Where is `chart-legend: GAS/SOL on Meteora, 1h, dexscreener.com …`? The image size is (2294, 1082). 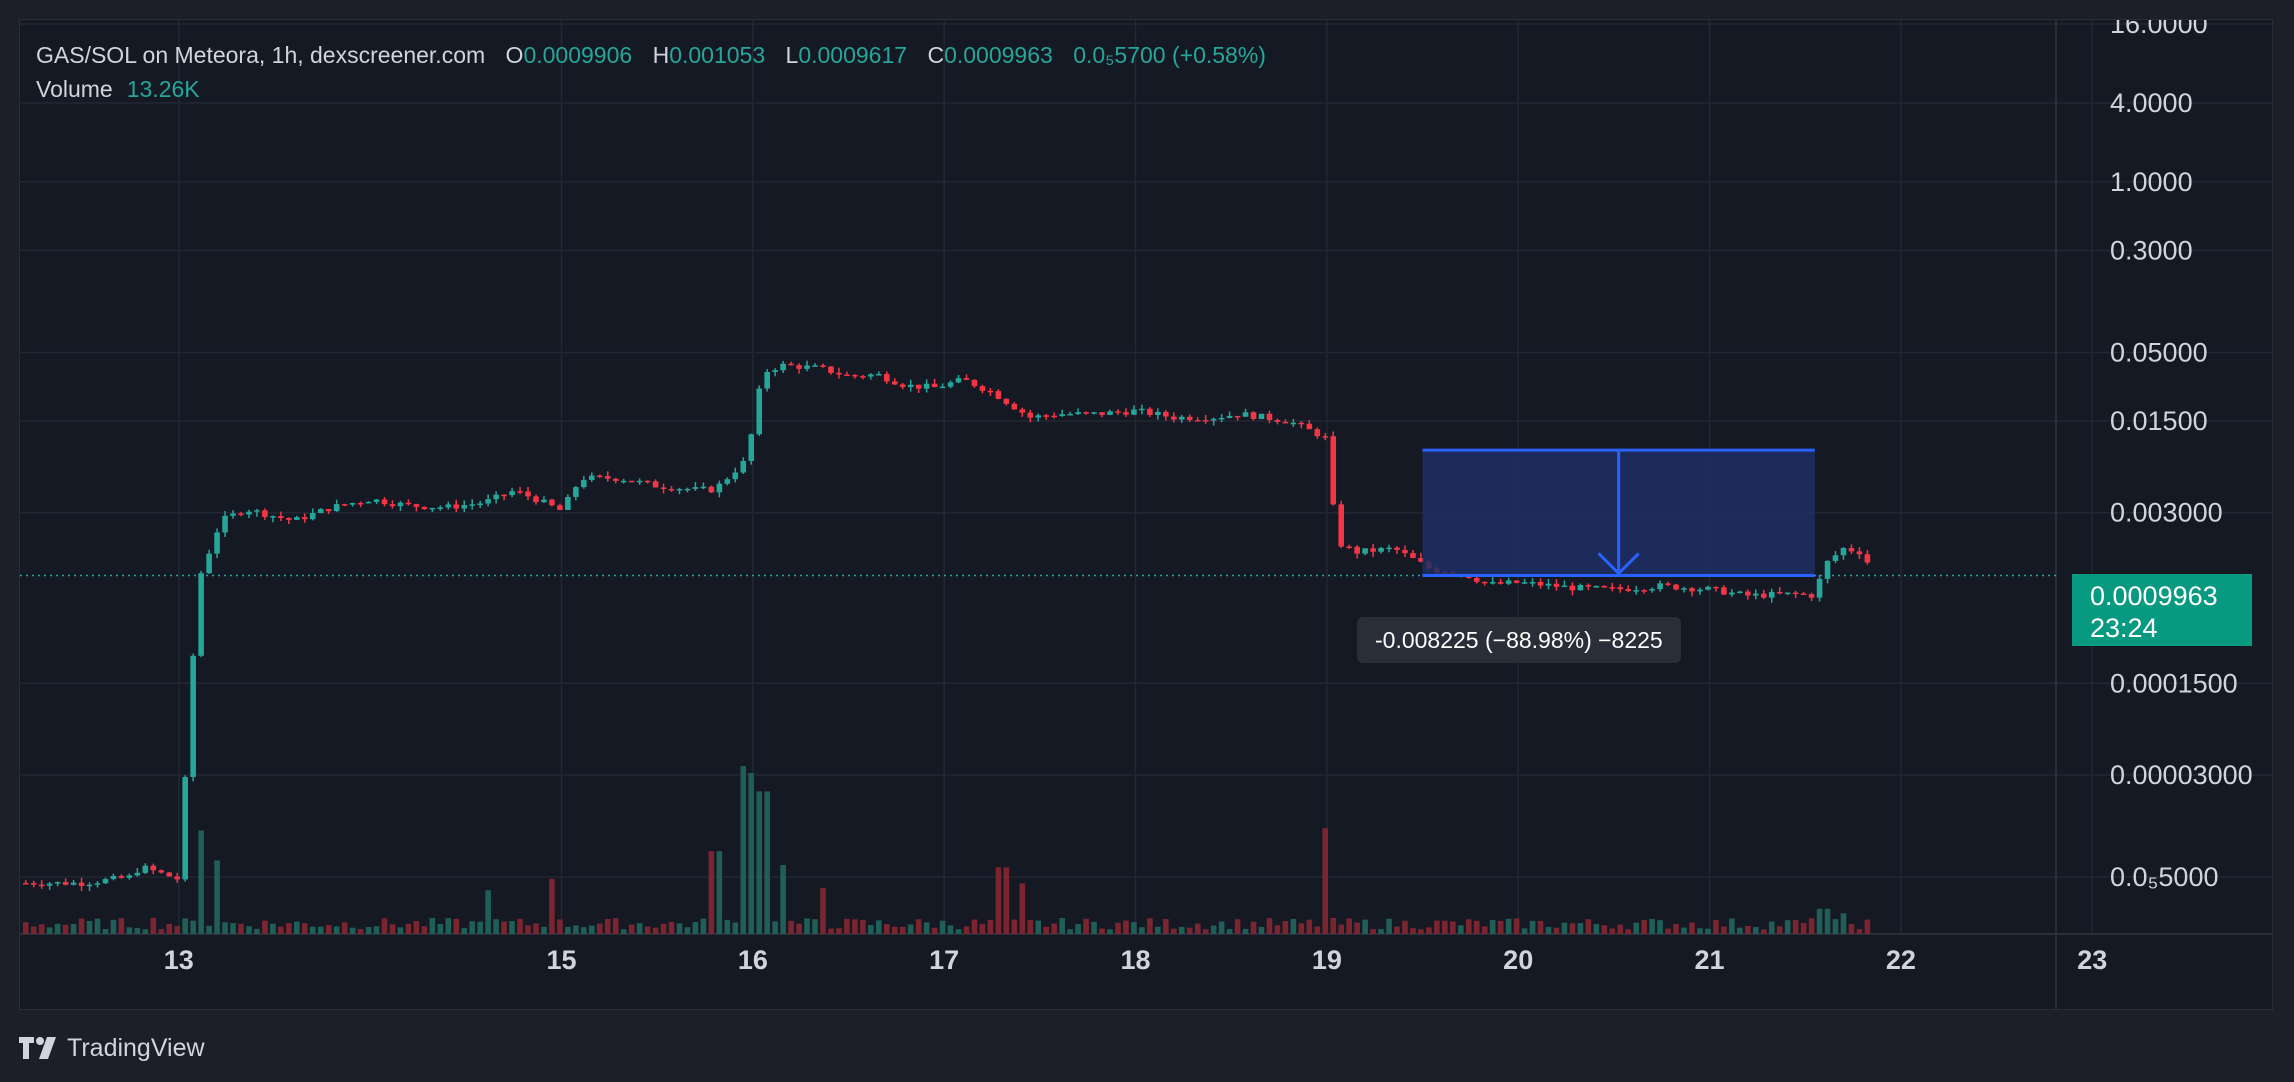 chart-legend: GAS/SOL on Meteora, 1h, dexscreener.com … is located at coordinates (651, 72).